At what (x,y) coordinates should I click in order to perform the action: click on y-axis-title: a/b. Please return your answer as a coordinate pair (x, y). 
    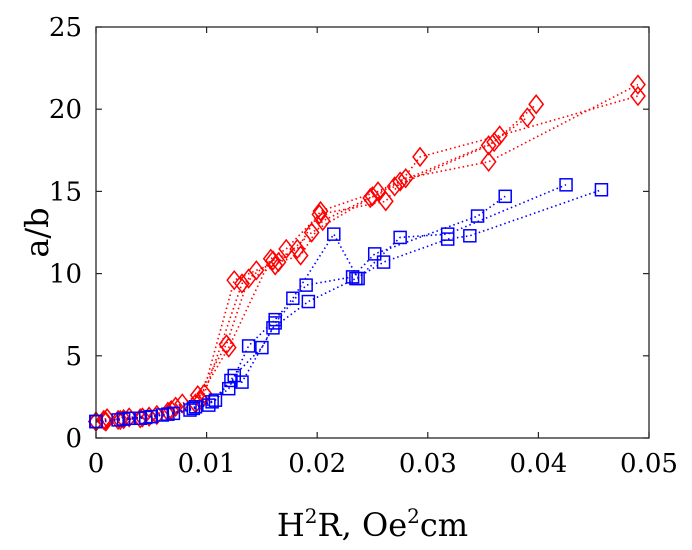
    Looking at the image, I should click on (37, 232).